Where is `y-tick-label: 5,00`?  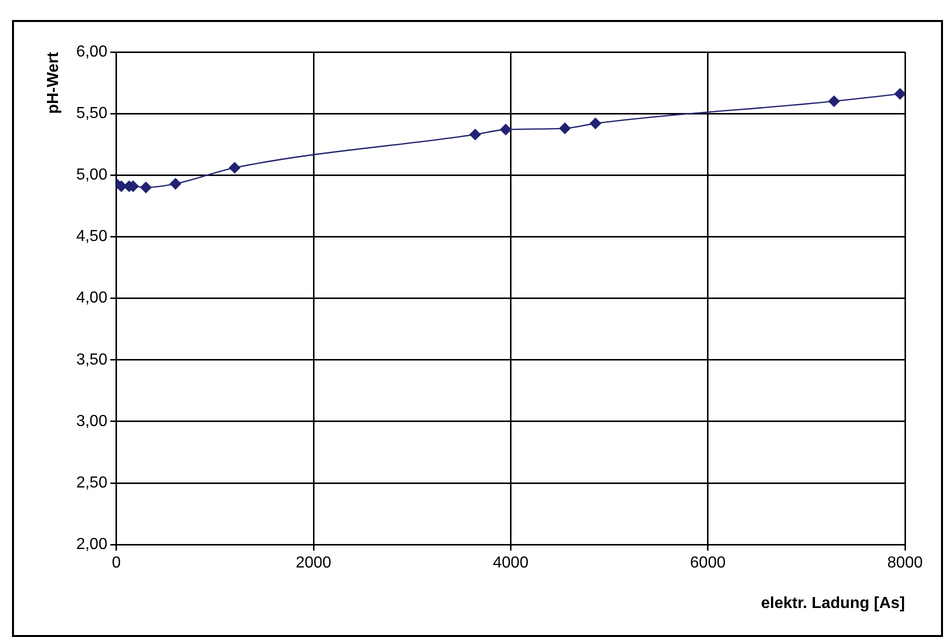 y-tick-label: 5,00 is located at coordinates (92, 175).